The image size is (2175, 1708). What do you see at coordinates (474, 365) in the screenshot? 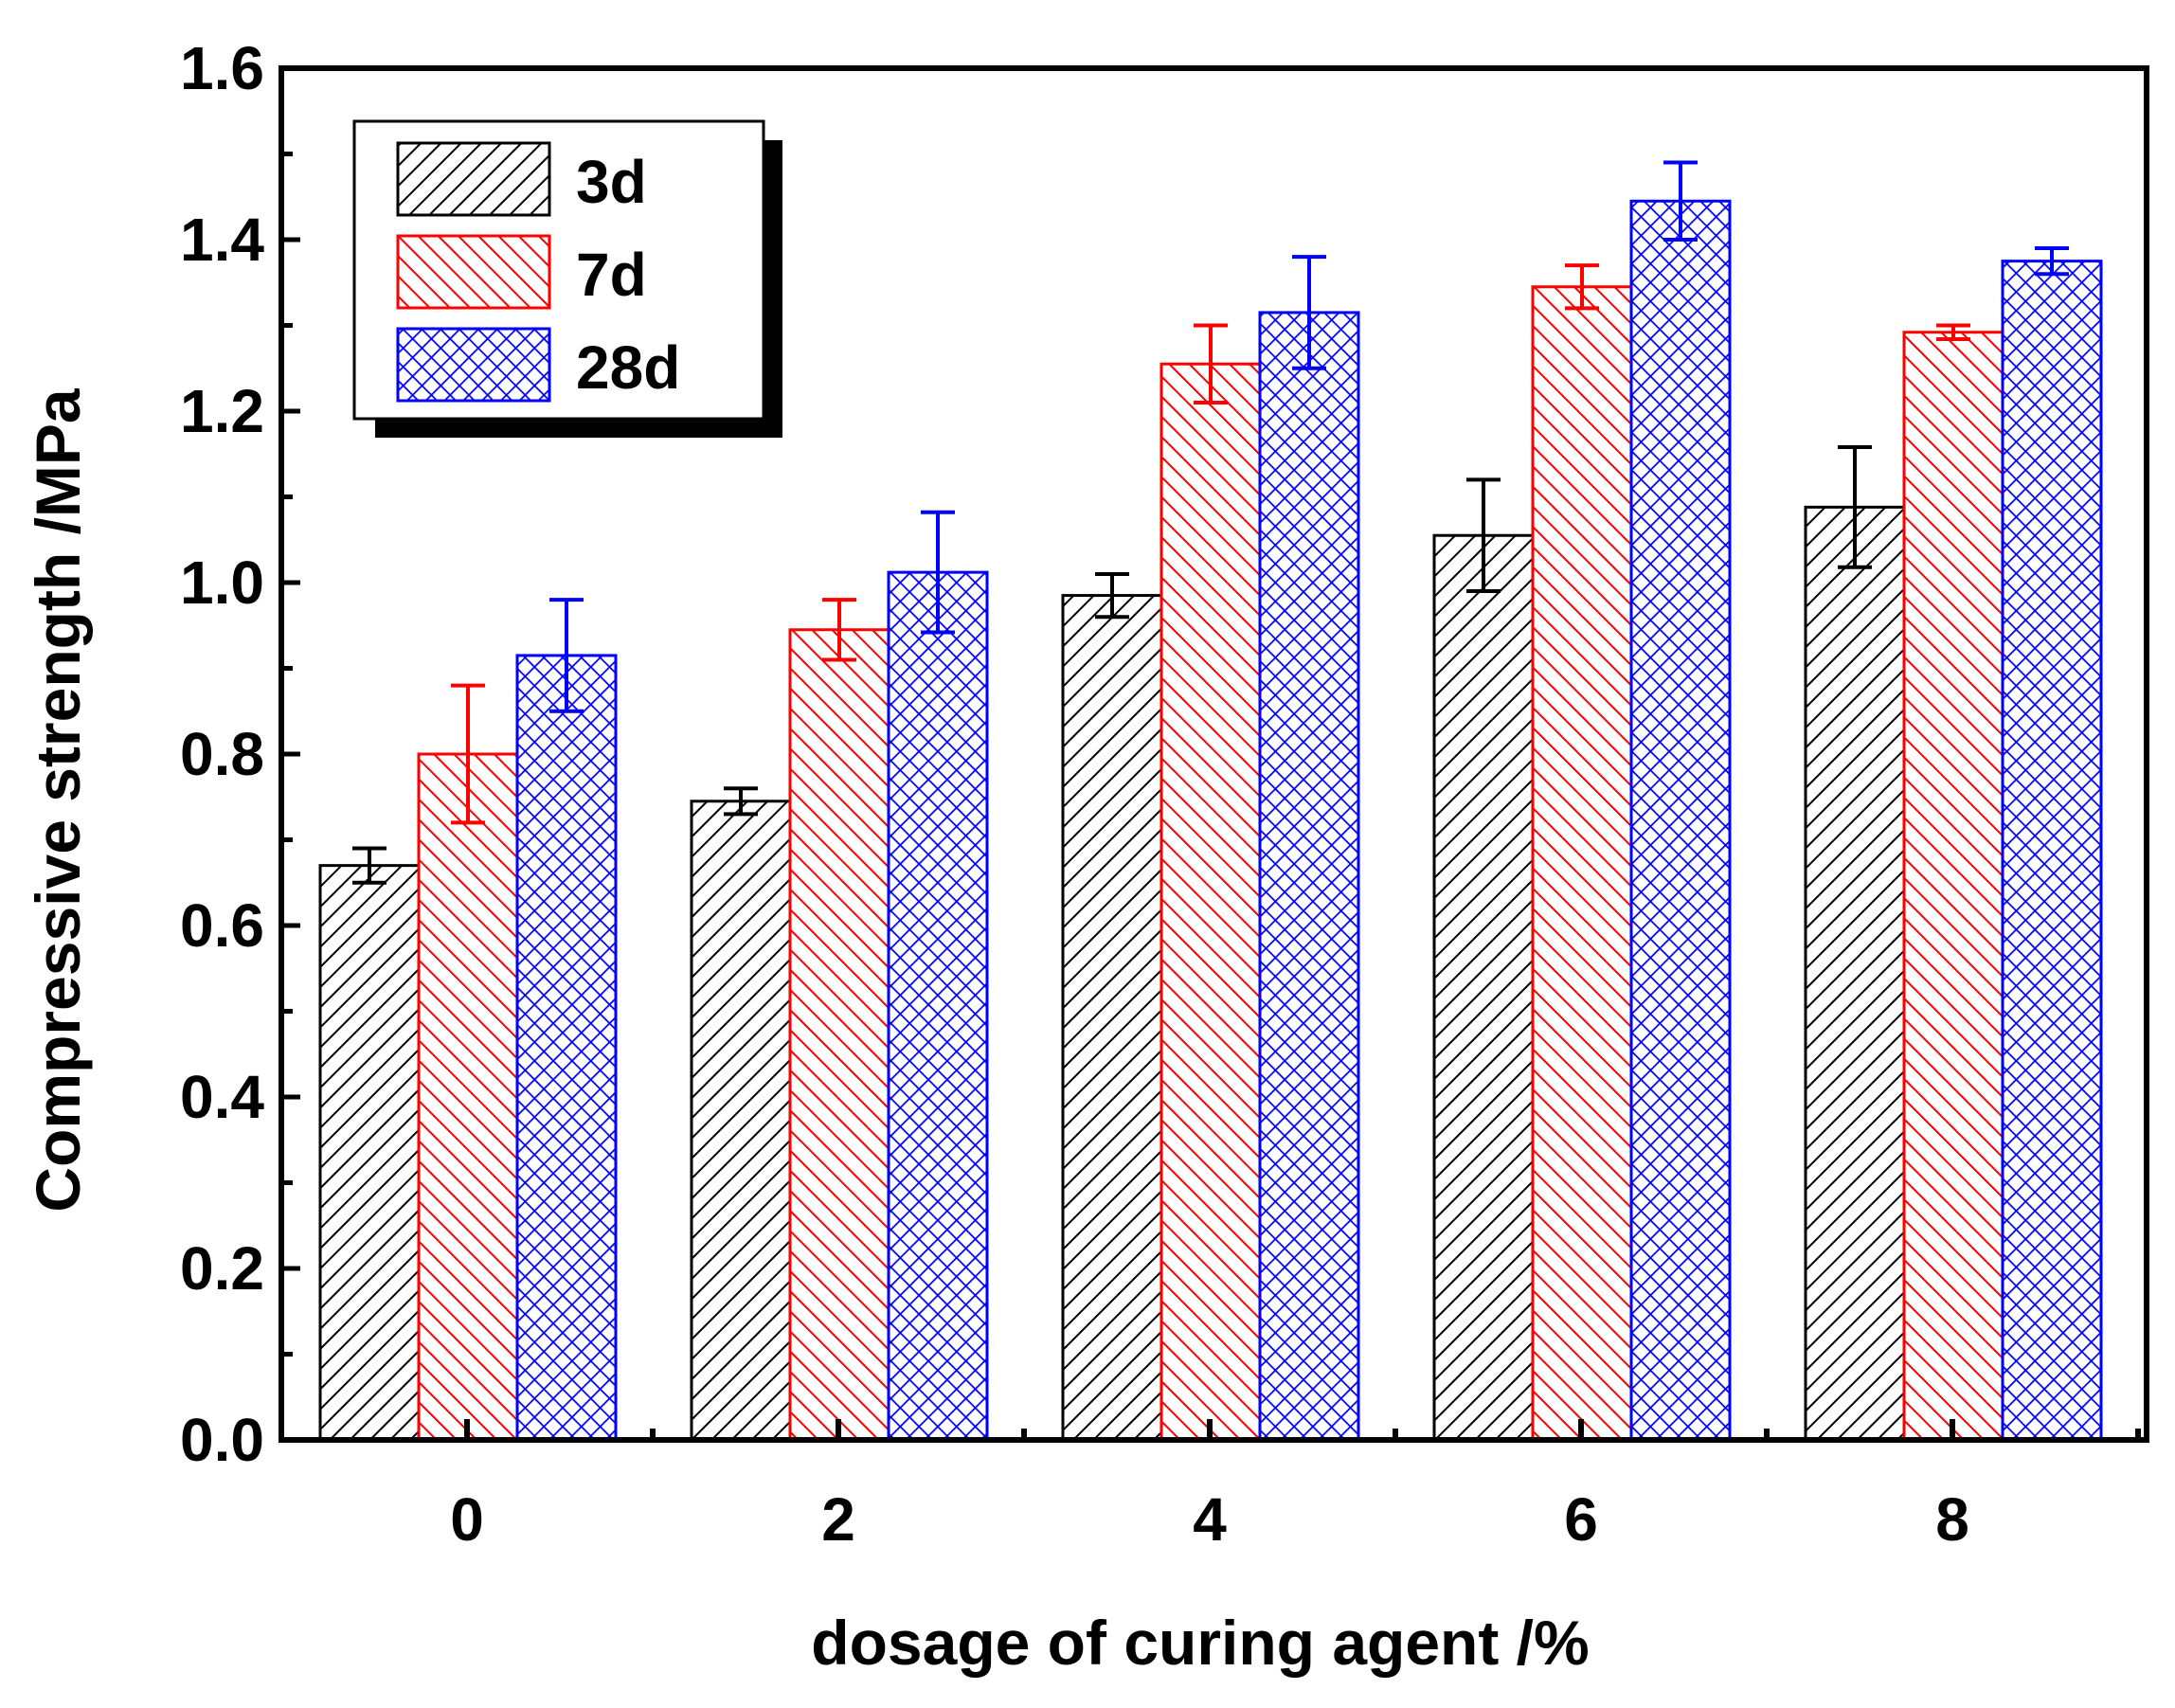
I see `legend-swatch-28d` at bounding box center [474, 365].